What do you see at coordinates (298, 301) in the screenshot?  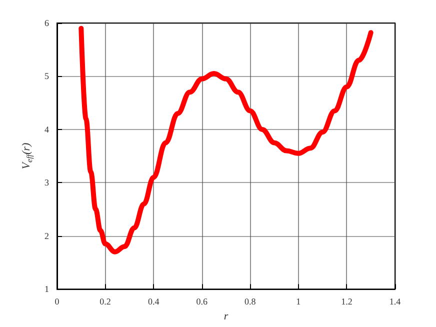 I see `x-tick-label: 1` at bounding box center [298, 301].